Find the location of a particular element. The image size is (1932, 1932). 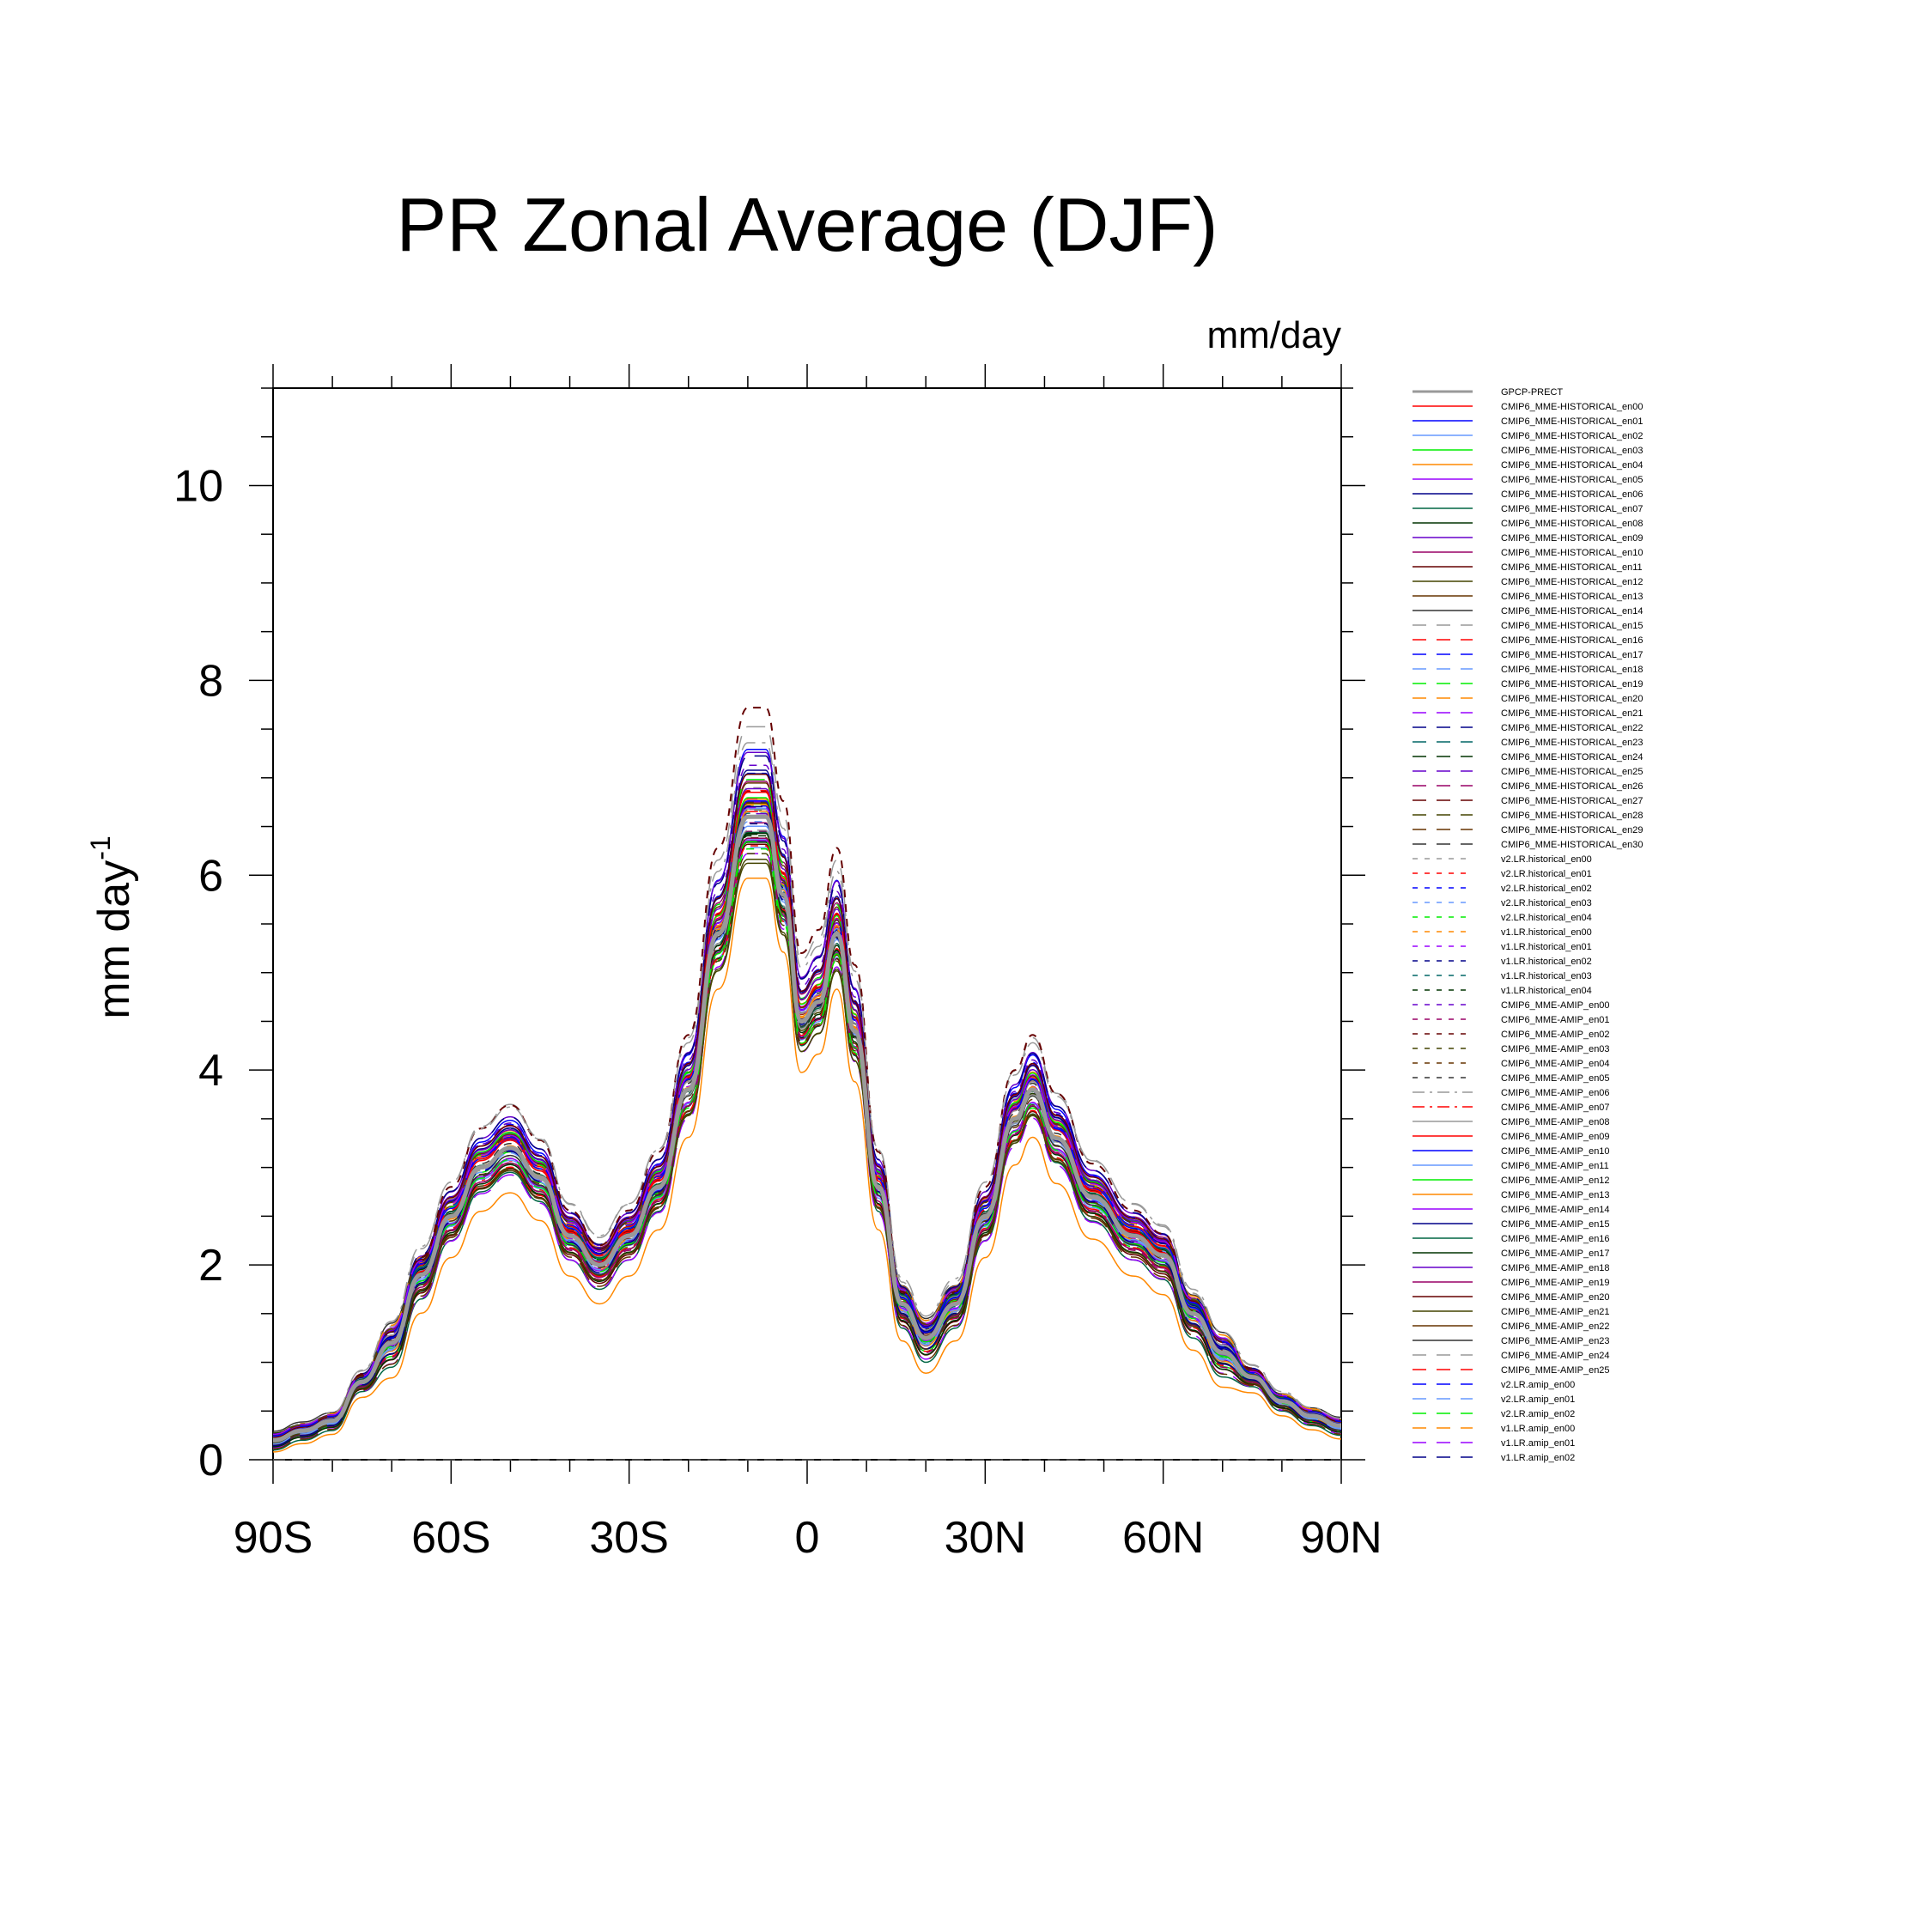

legend-label: CMIP6_MME-HISTORICAL_en01 is located at coordinates (1572, 421).